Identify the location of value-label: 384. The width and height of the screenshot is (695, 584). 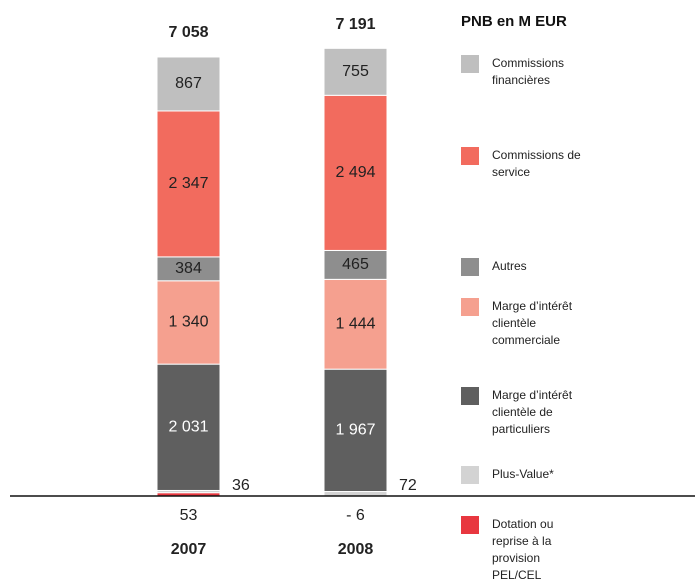
(188, 268).